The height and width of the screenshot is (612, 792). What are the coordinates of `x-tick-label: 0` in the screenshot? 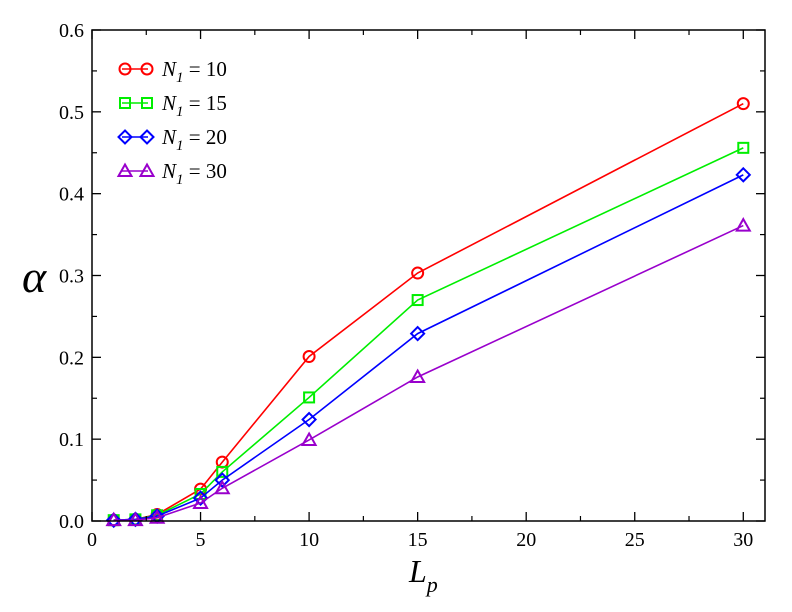 It's located at (92, 540).